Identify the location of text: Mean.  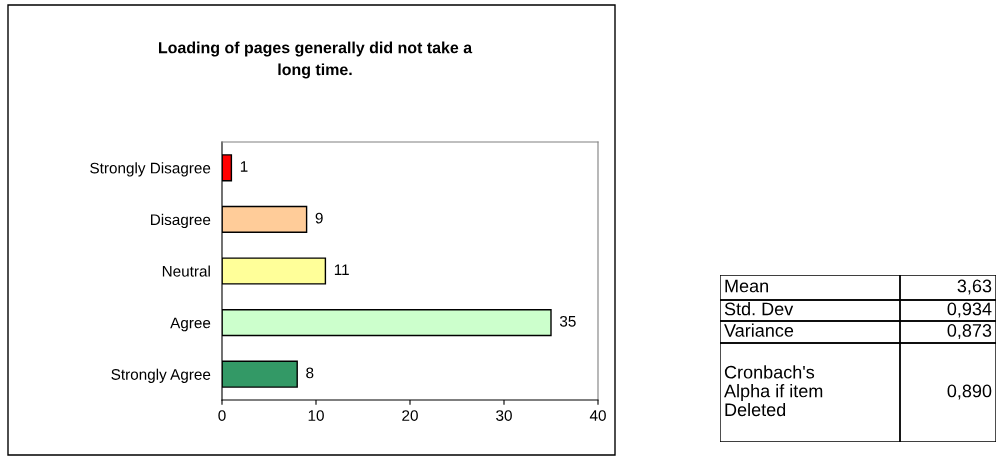
(746, 286).